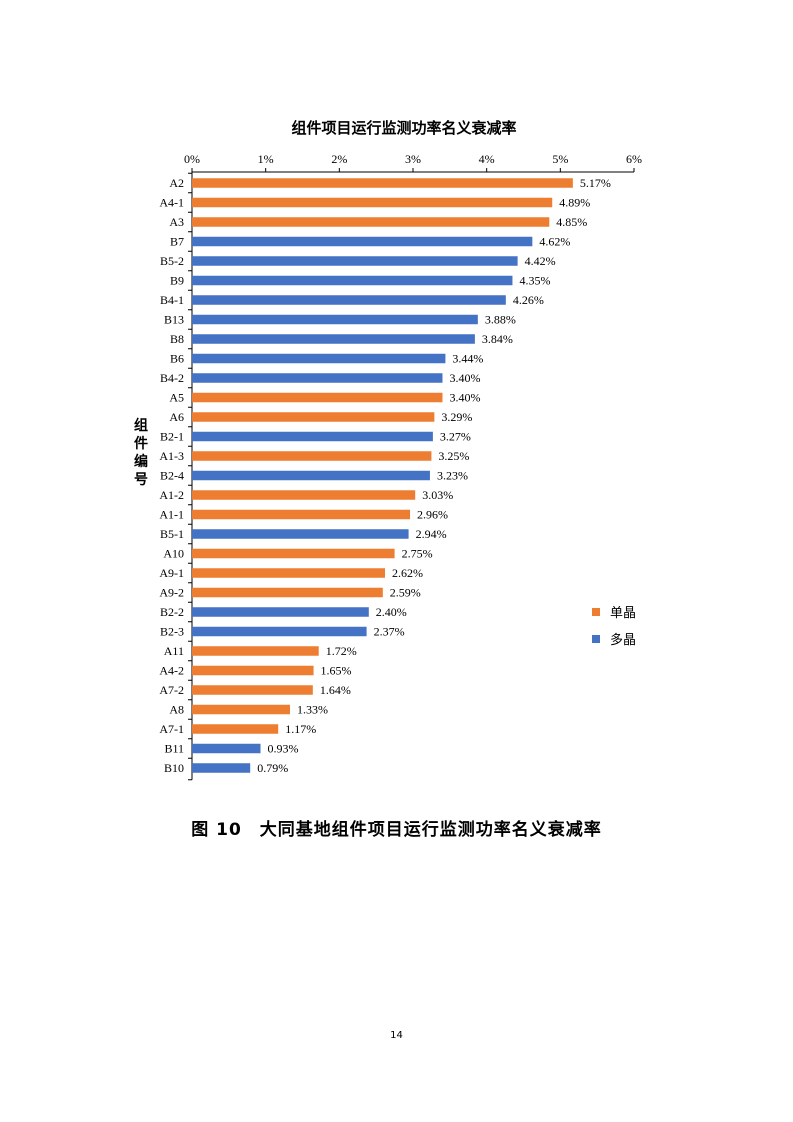 This screenshot has height=1122, width=793. I want to click on x-tick-label: 6%, so click(634, 159).